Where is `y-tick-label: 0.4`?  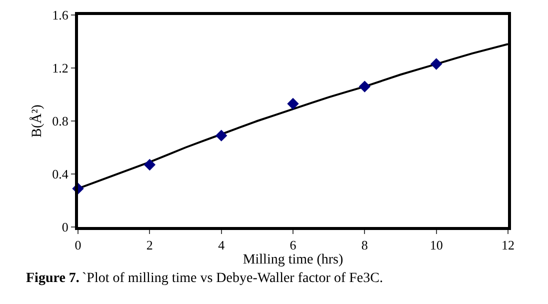
y-tick-label: 0.4 is located at coordinates (60, 174).